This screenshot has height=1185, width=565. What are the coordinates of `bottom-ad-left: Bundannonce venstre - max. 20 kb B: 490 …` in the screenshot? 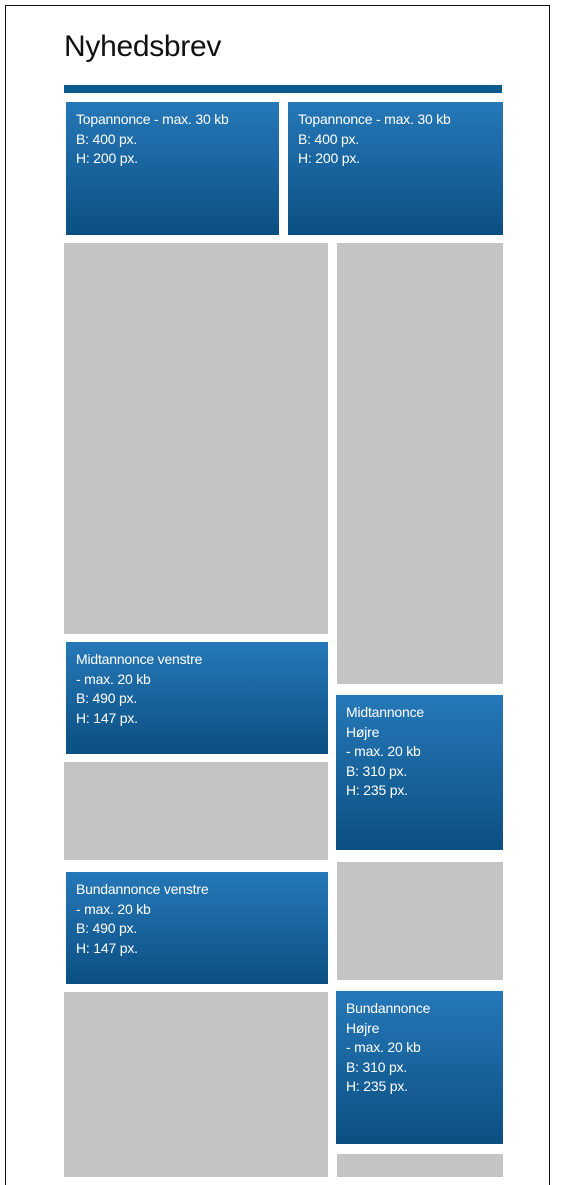 It's located at (197, 928).